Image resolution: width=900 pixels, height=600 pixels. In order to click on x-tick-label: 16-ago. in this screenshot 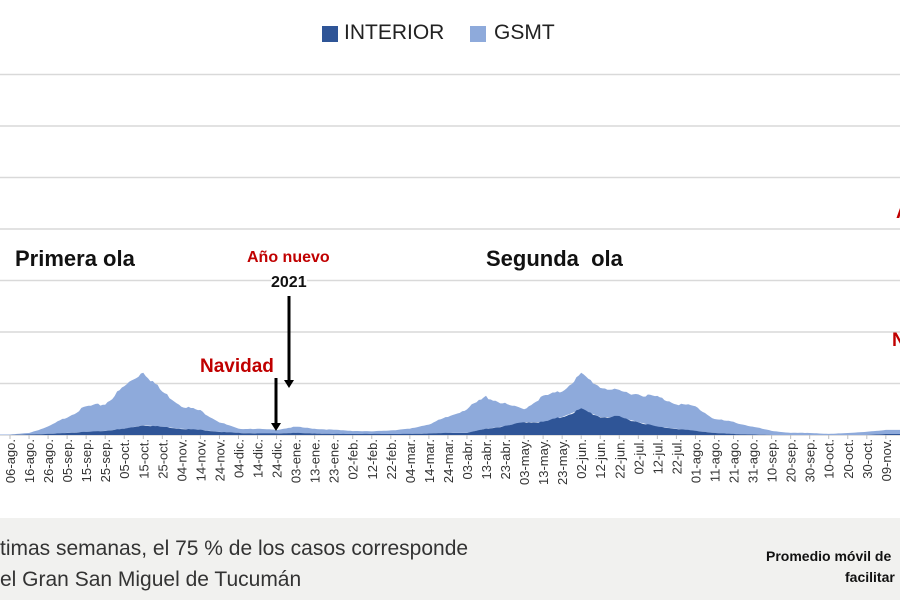, I will do `click(29, 461)`.